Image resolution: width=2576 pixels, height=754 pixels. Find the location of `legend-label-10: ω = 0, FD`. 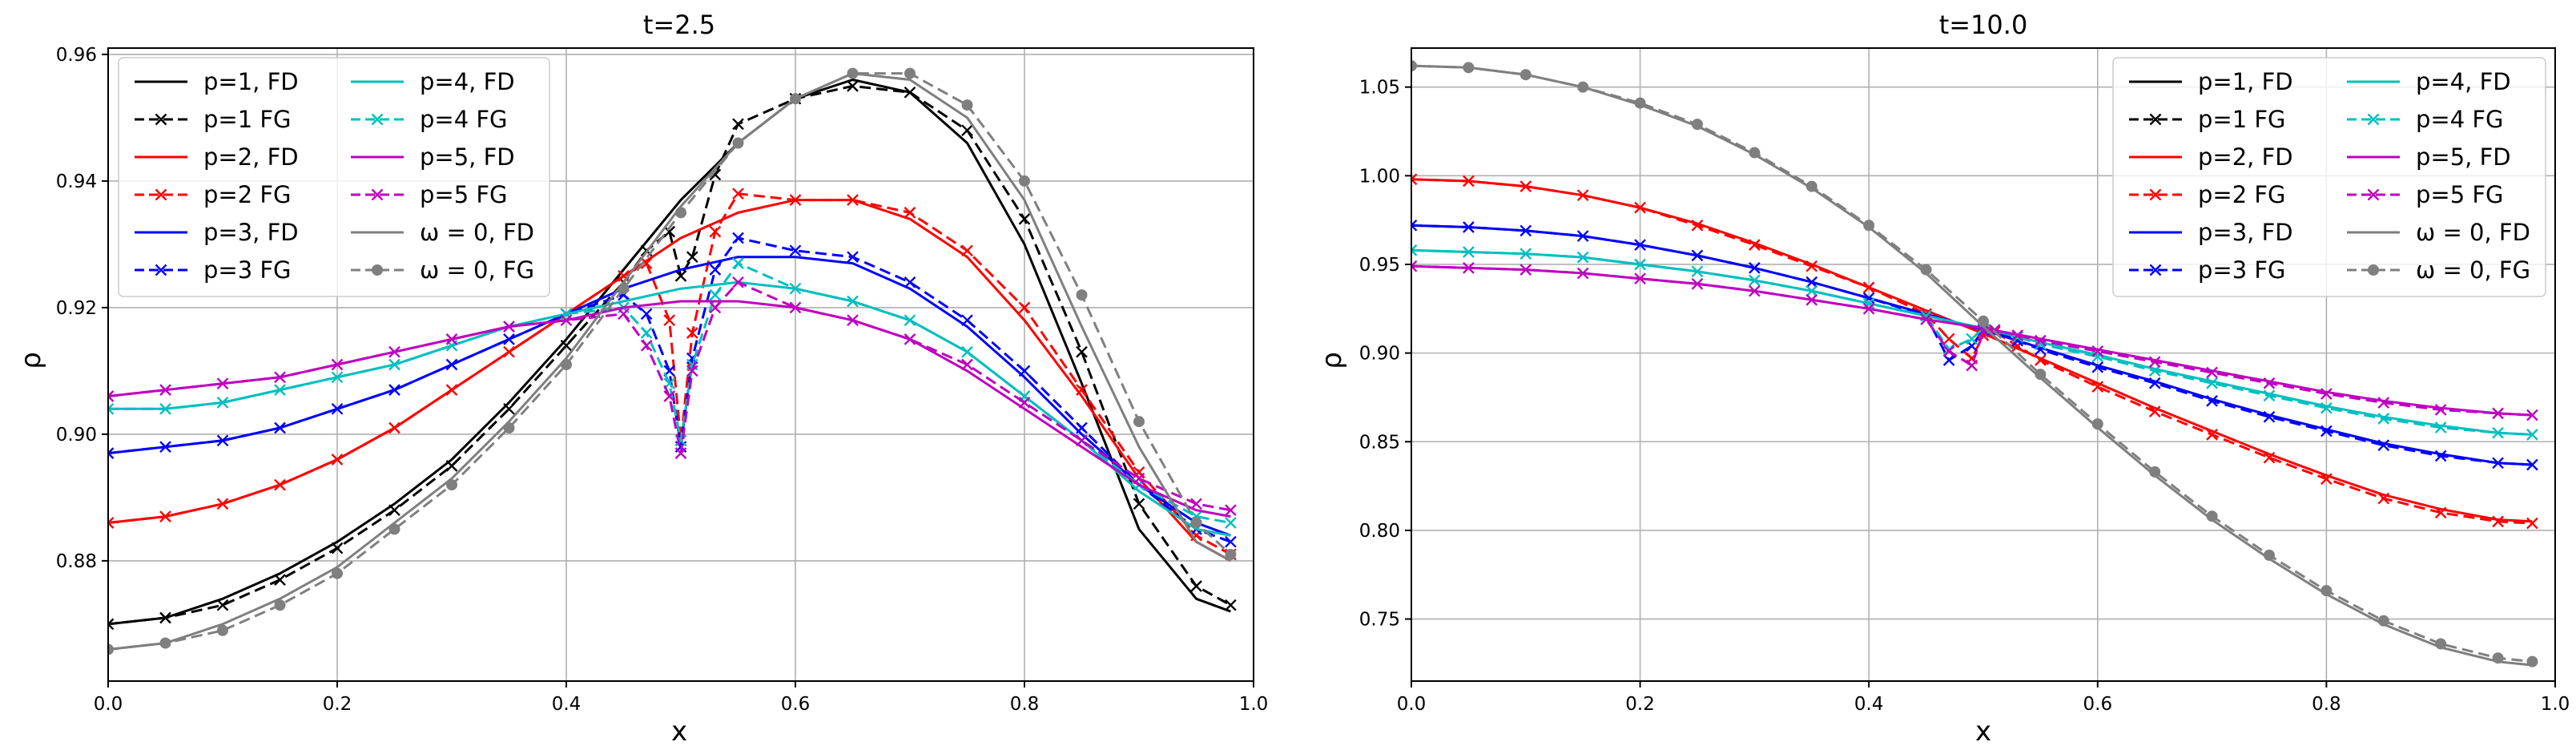

legend-label-10: ω = 0, FD is located at coordinates (2473, 232).